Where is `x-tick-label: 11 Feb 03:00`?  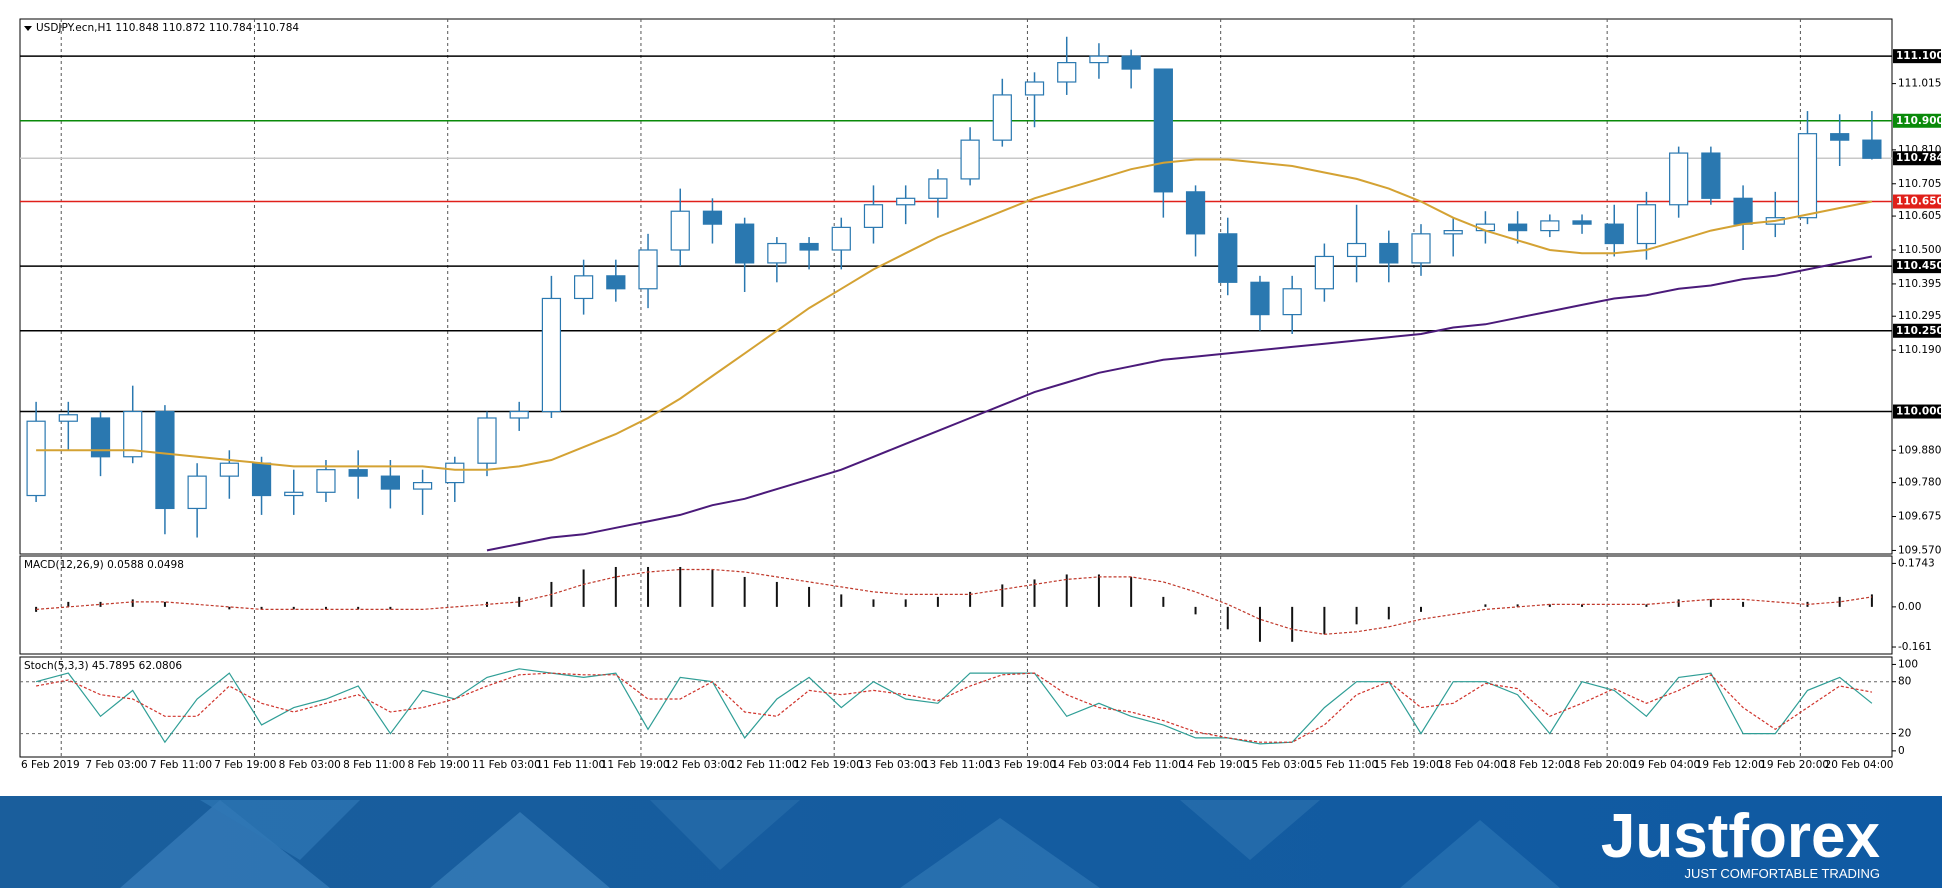 x-tick-label: 11 Feb 03:00 is located at coordinates (506, 765).